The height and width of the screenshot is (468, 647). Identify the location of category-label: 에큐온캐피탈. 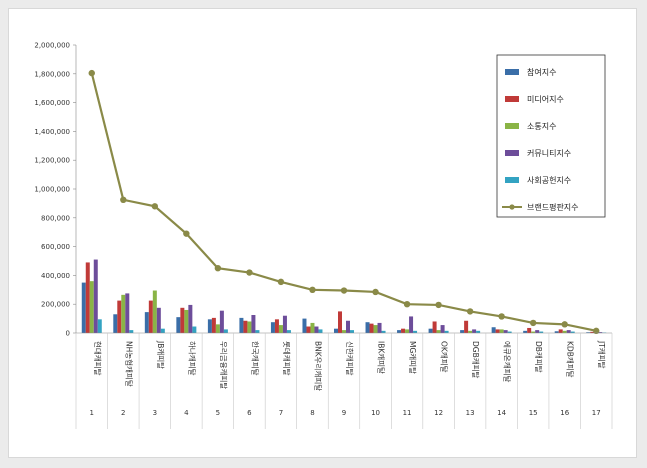
(507, 361).